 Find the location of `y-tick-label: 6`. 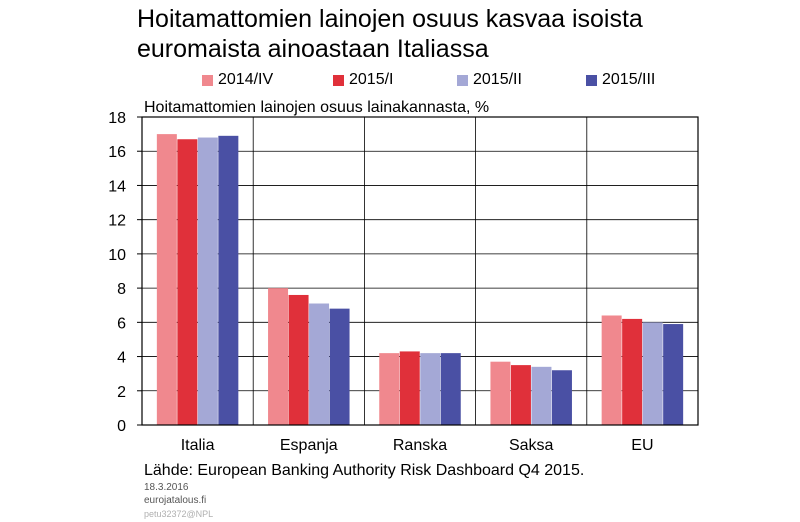

y-tick-label: 6 is located at coordinates (121, 323).